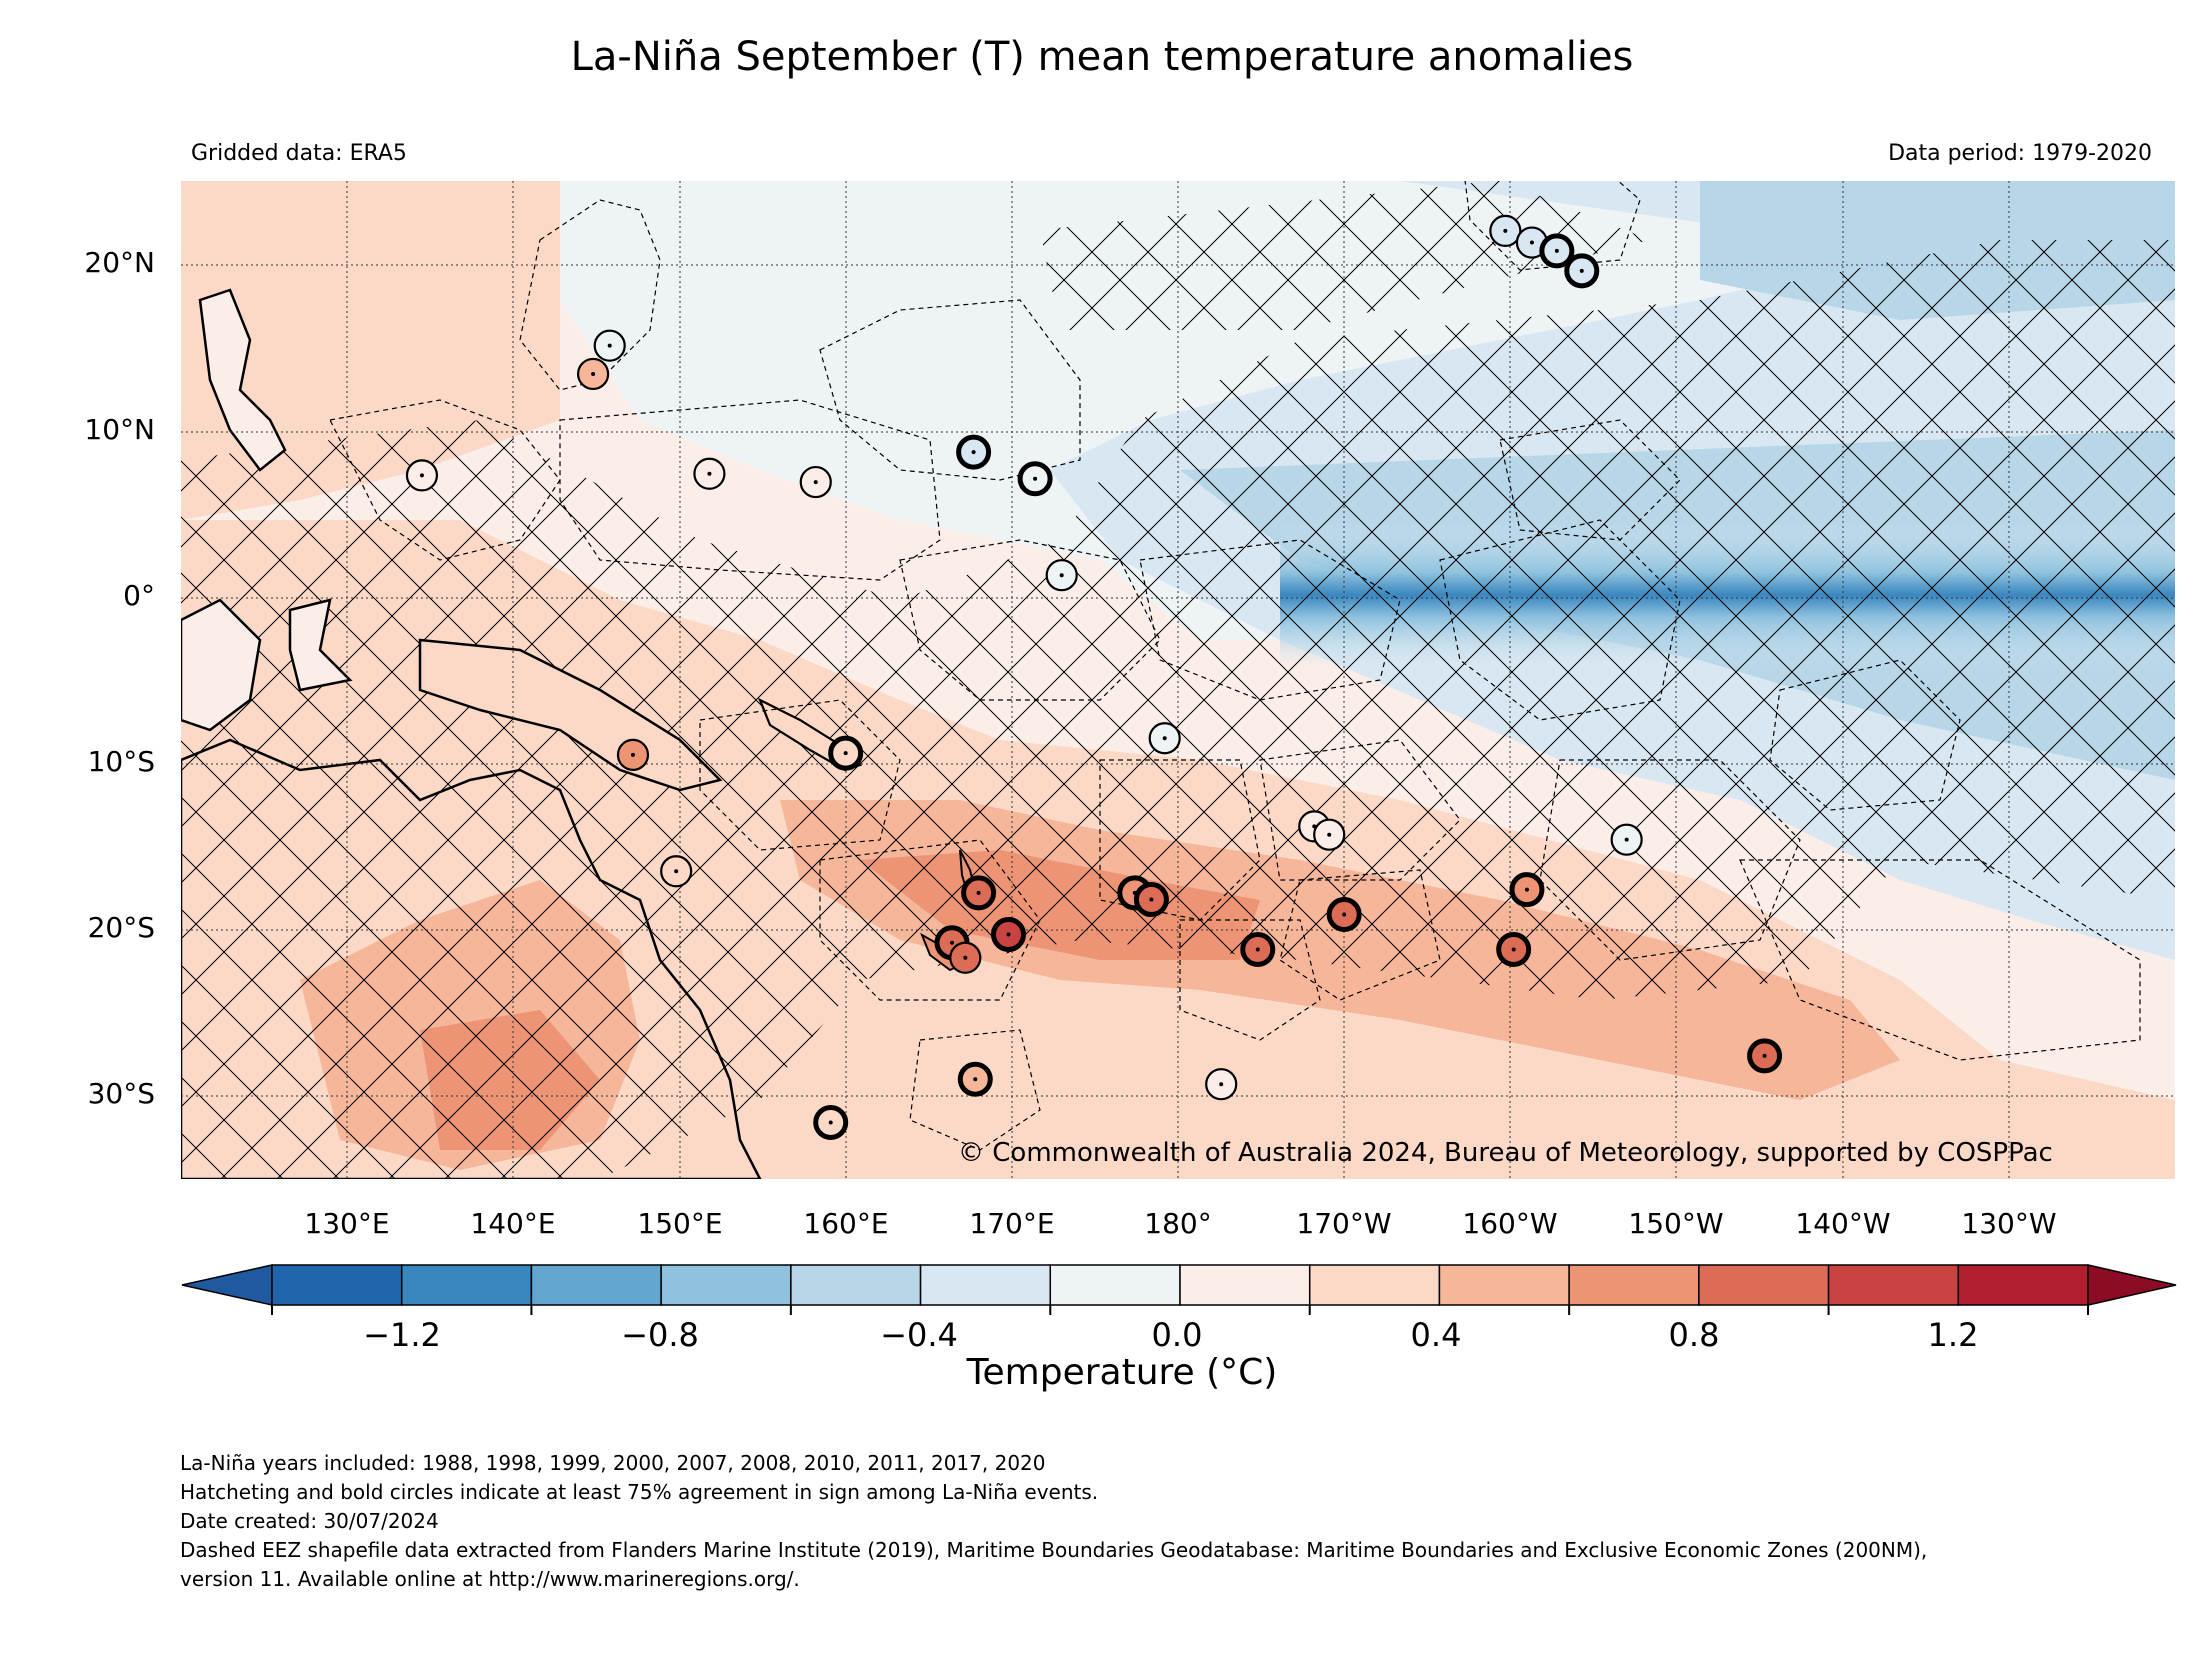  What do you see at coordinates (139, 595) in the screenshot?
I see `lat-label-0: 0°` at bounding box center [139, 595].